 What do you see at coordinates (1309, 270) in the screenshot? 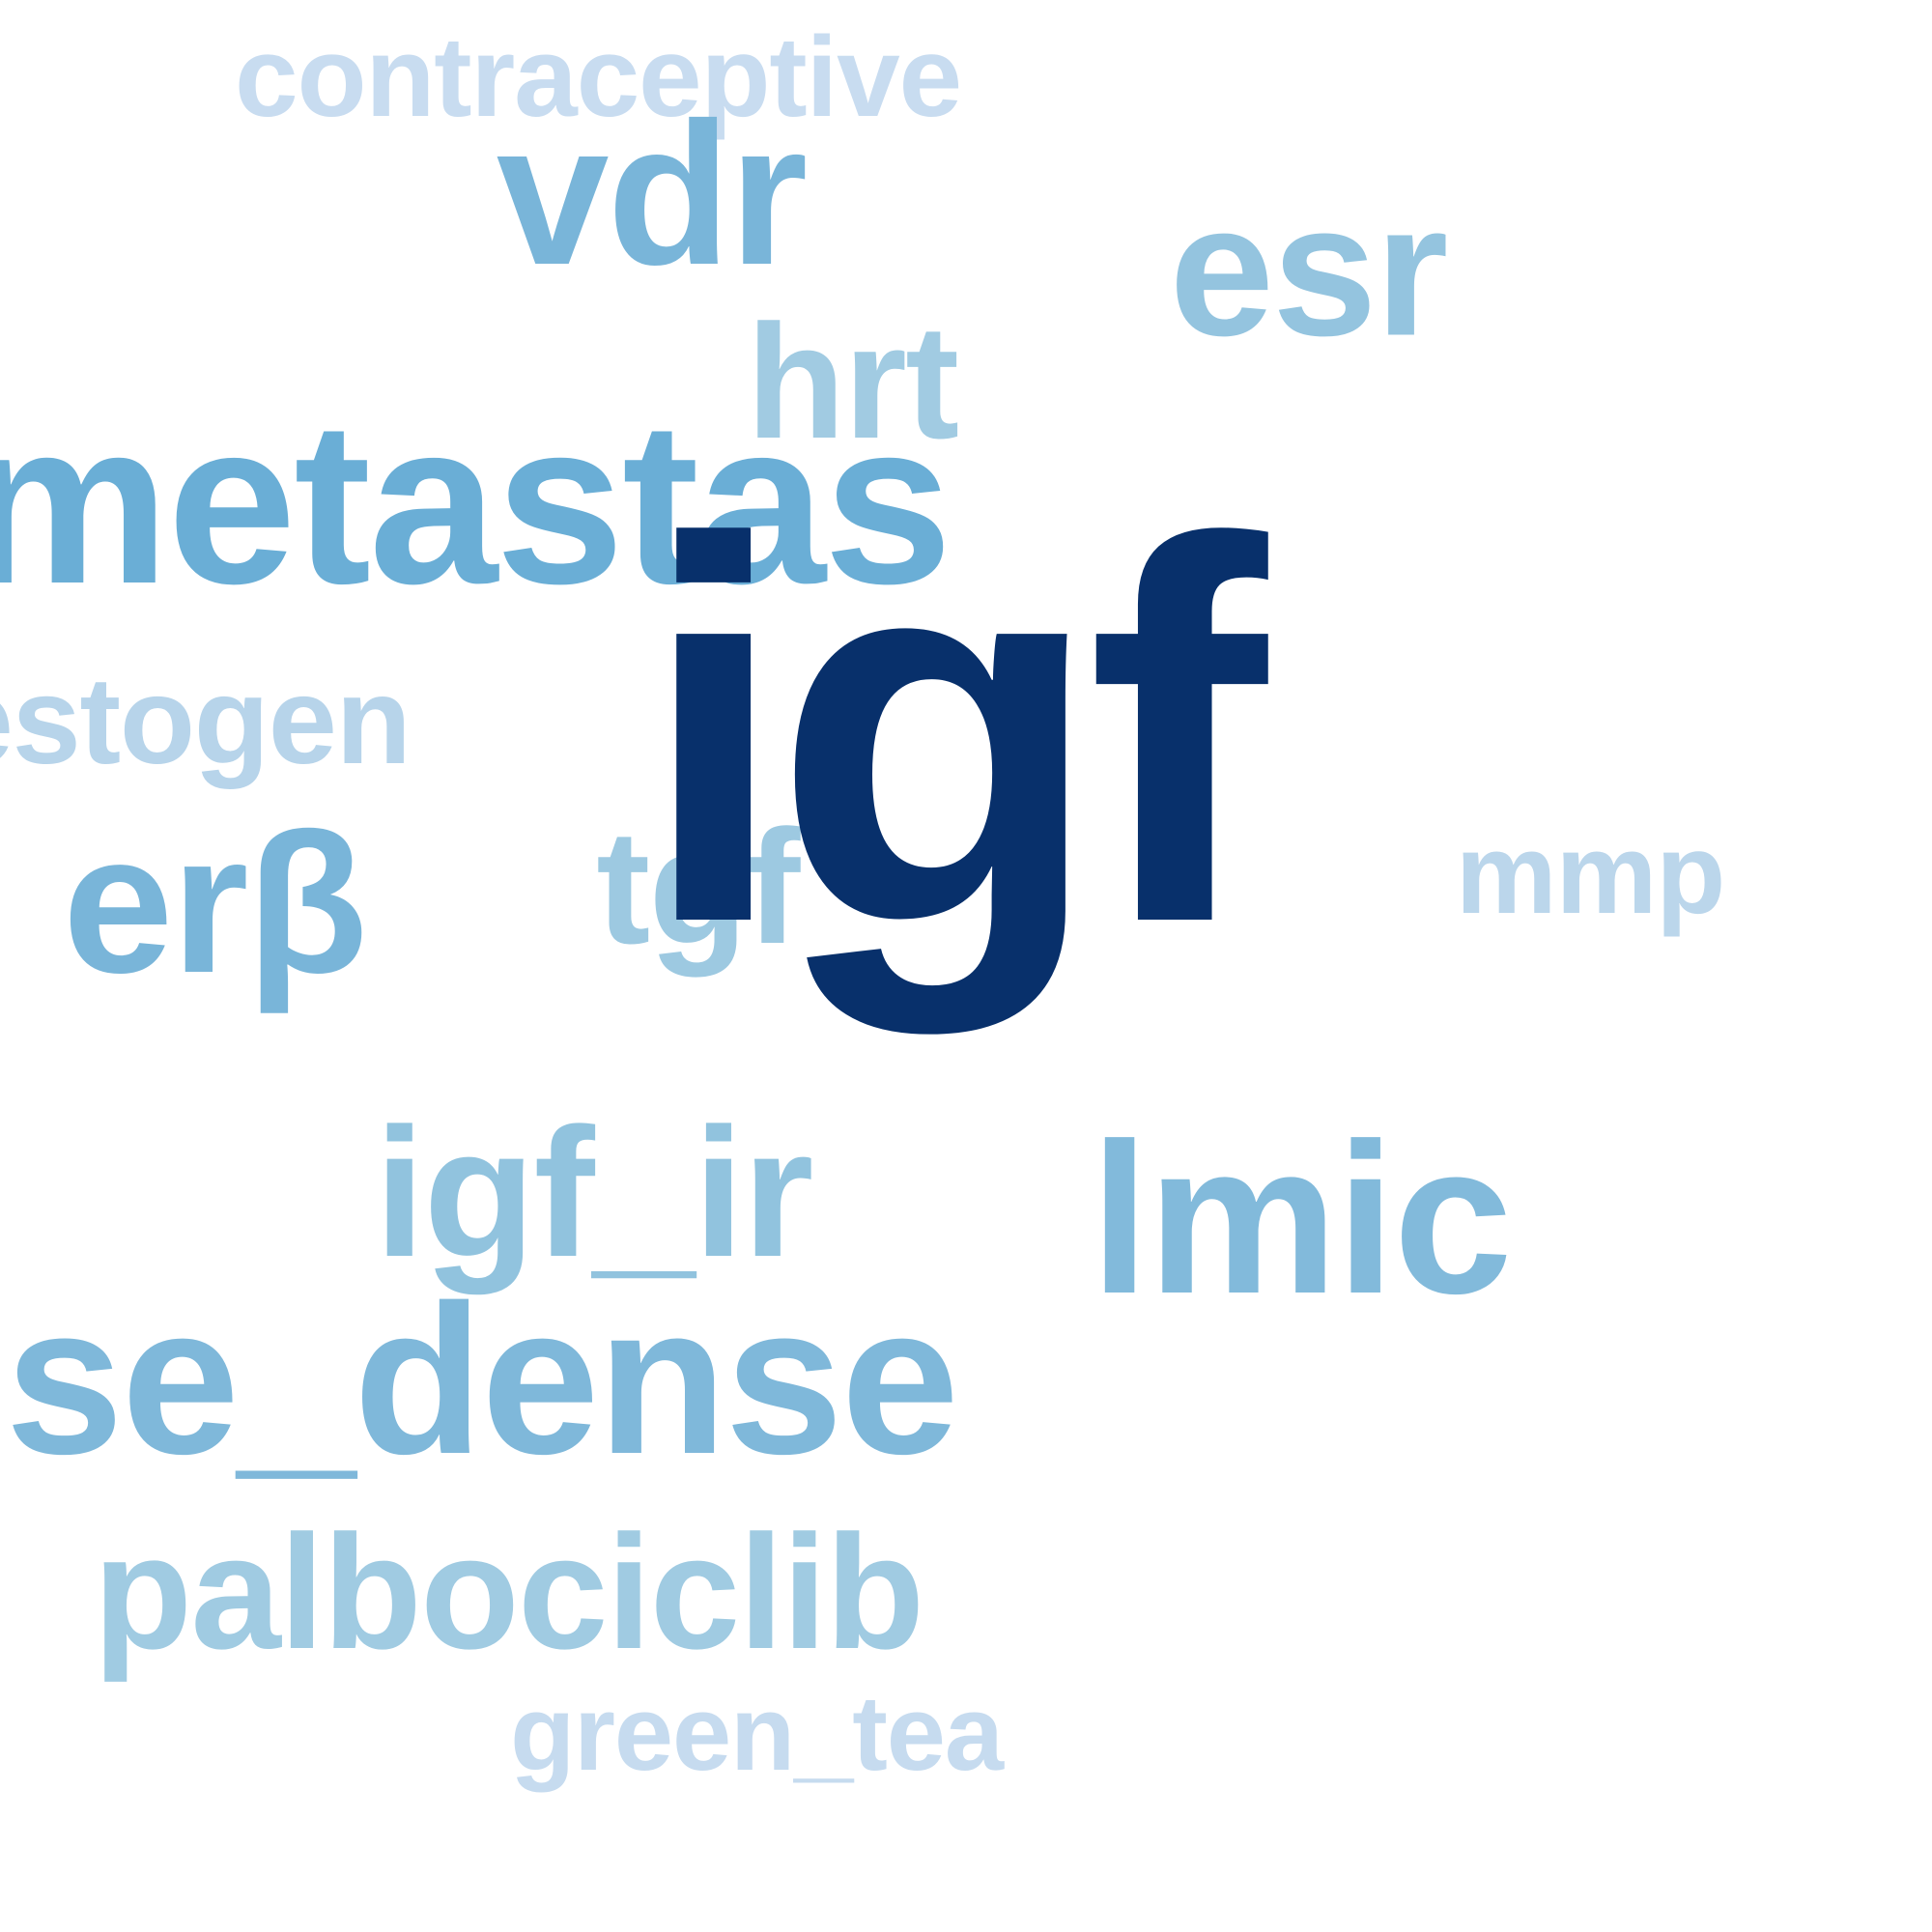
I see `word-esr: esr` at bounding box center [1309, 270].